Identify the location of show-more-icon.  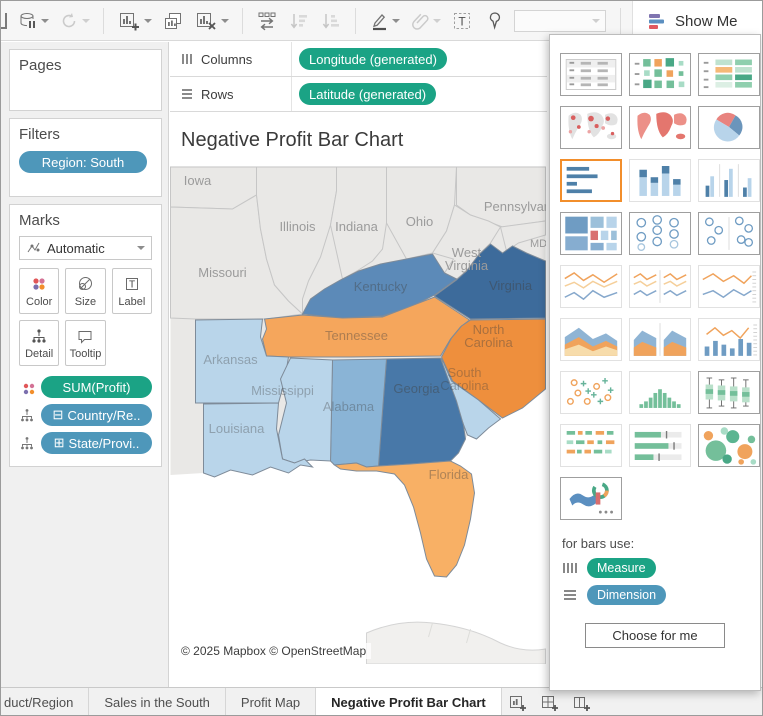
(591, 498).